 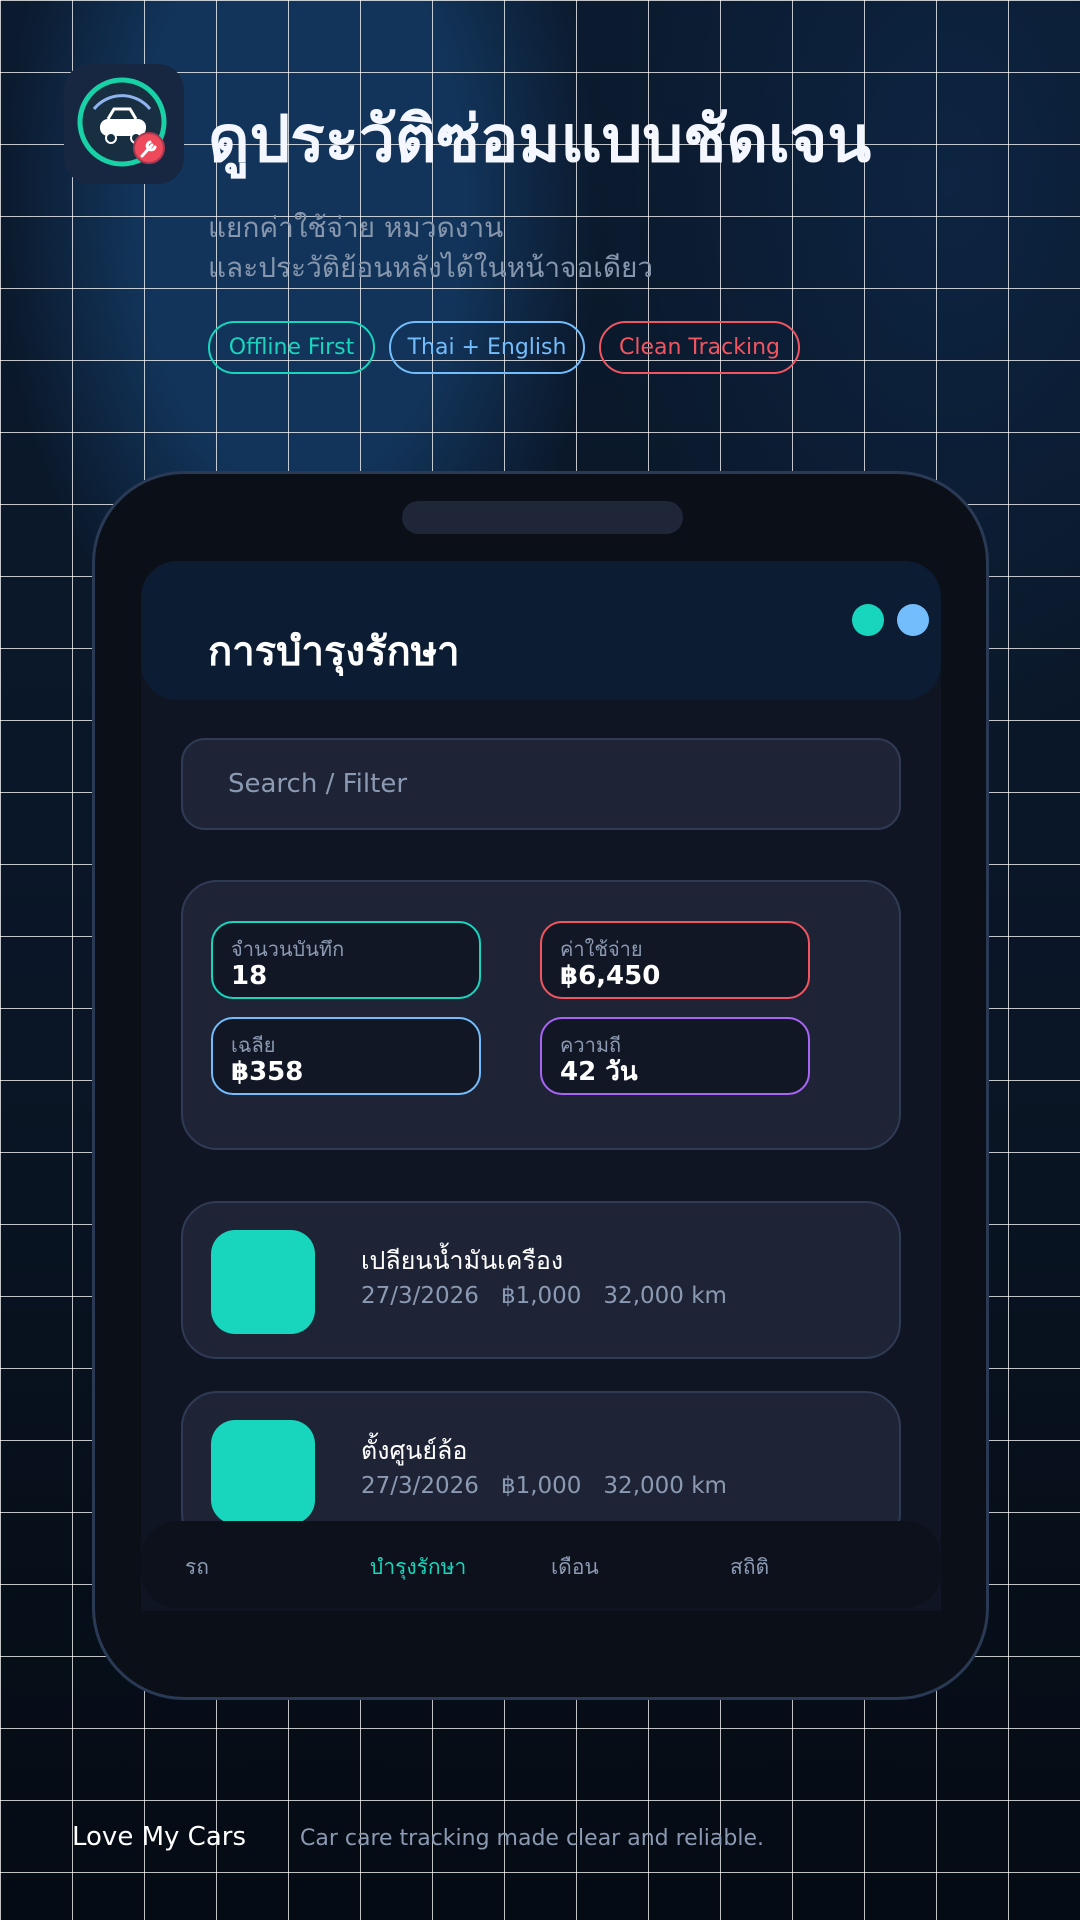 I want to click on search-input: Search / Filter, so click(x=541, y=784).